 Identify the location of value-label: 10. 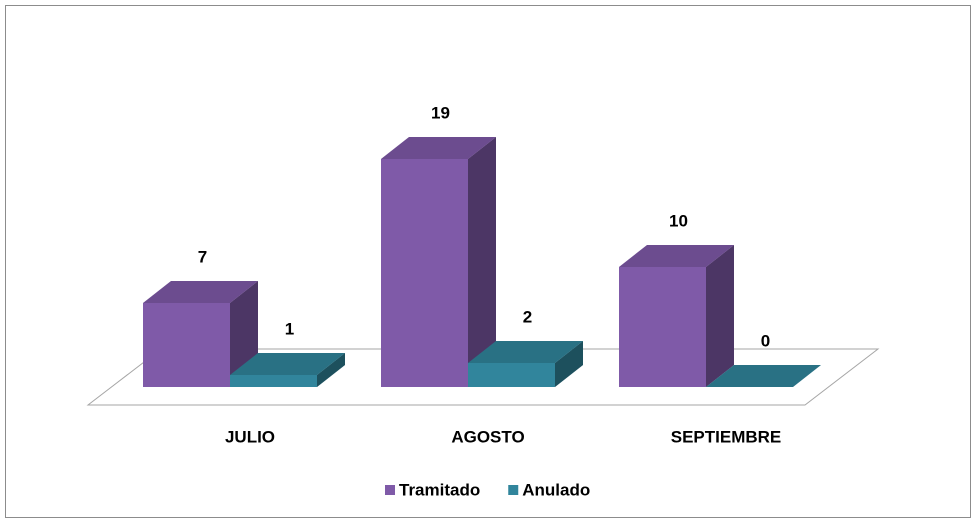
(678, 220).